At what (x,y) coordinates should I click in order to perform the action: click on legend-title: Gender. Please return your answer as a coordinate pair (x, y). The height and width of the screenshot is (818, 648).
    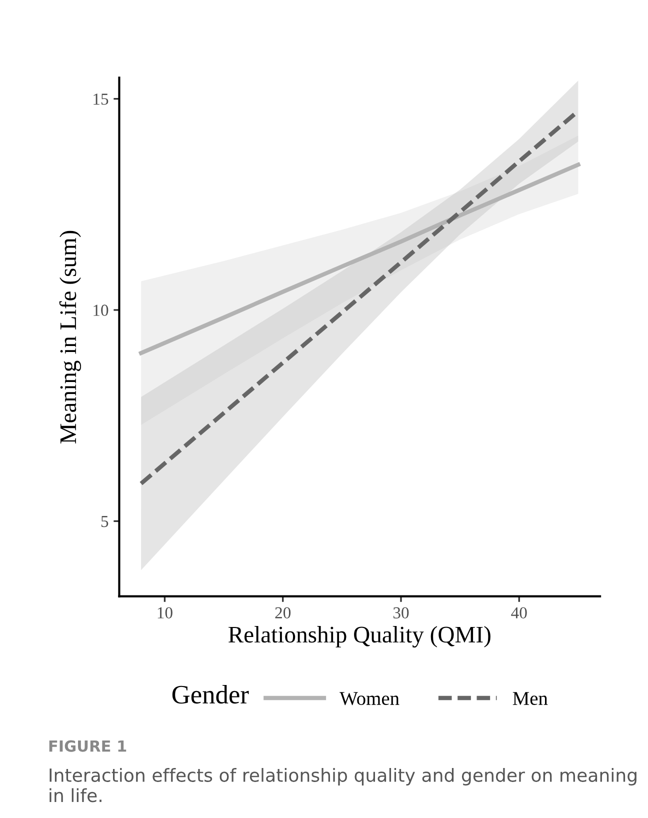
    Looking at the image, I should click on (210, 694).